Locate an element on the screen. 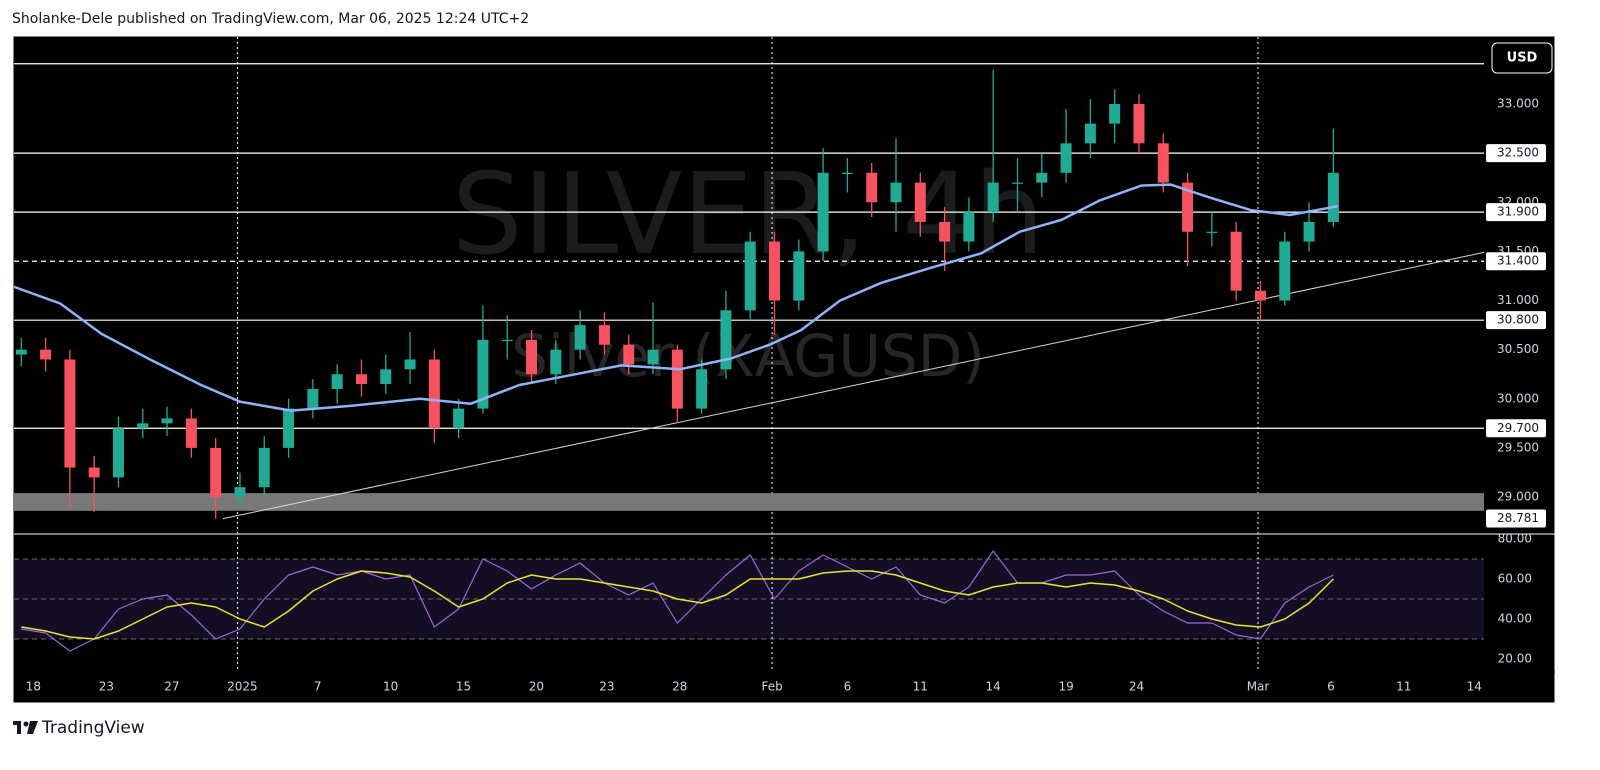 The width and height of the screenshot is (1600, 770). x-tick-label: 27 is located at coordinates (171, 687).